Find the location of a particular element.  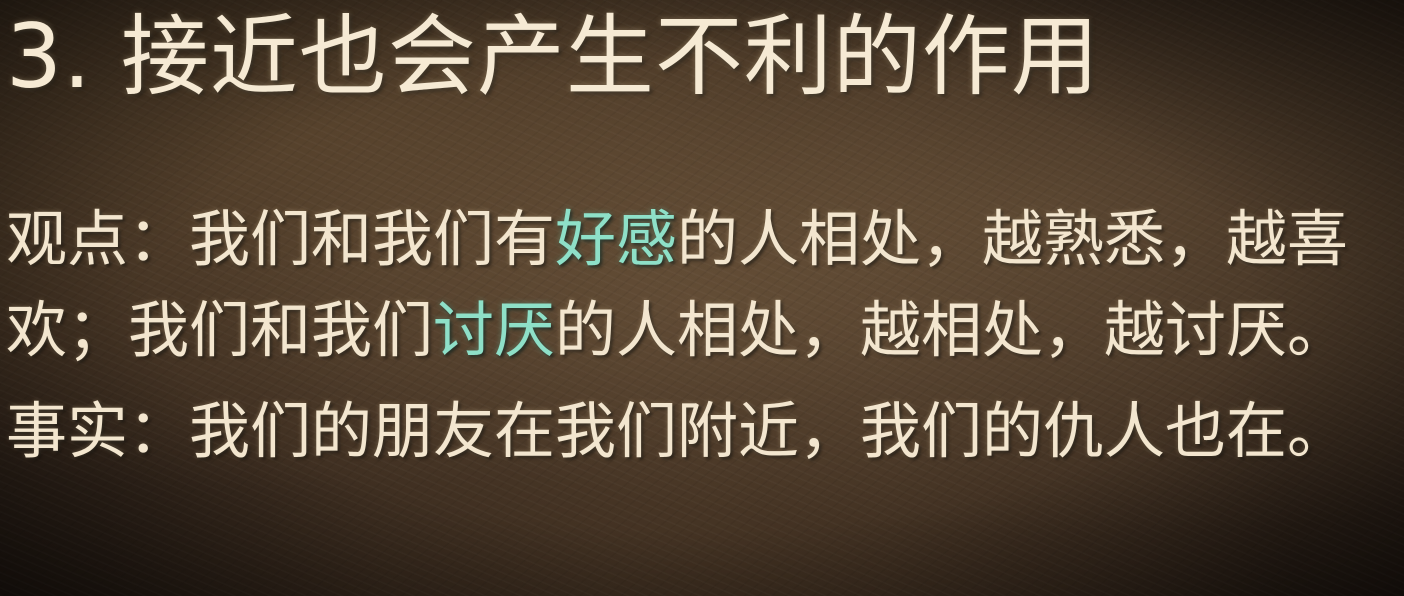

viewpoint-label: 观点： is located at coordinates (98, 239).